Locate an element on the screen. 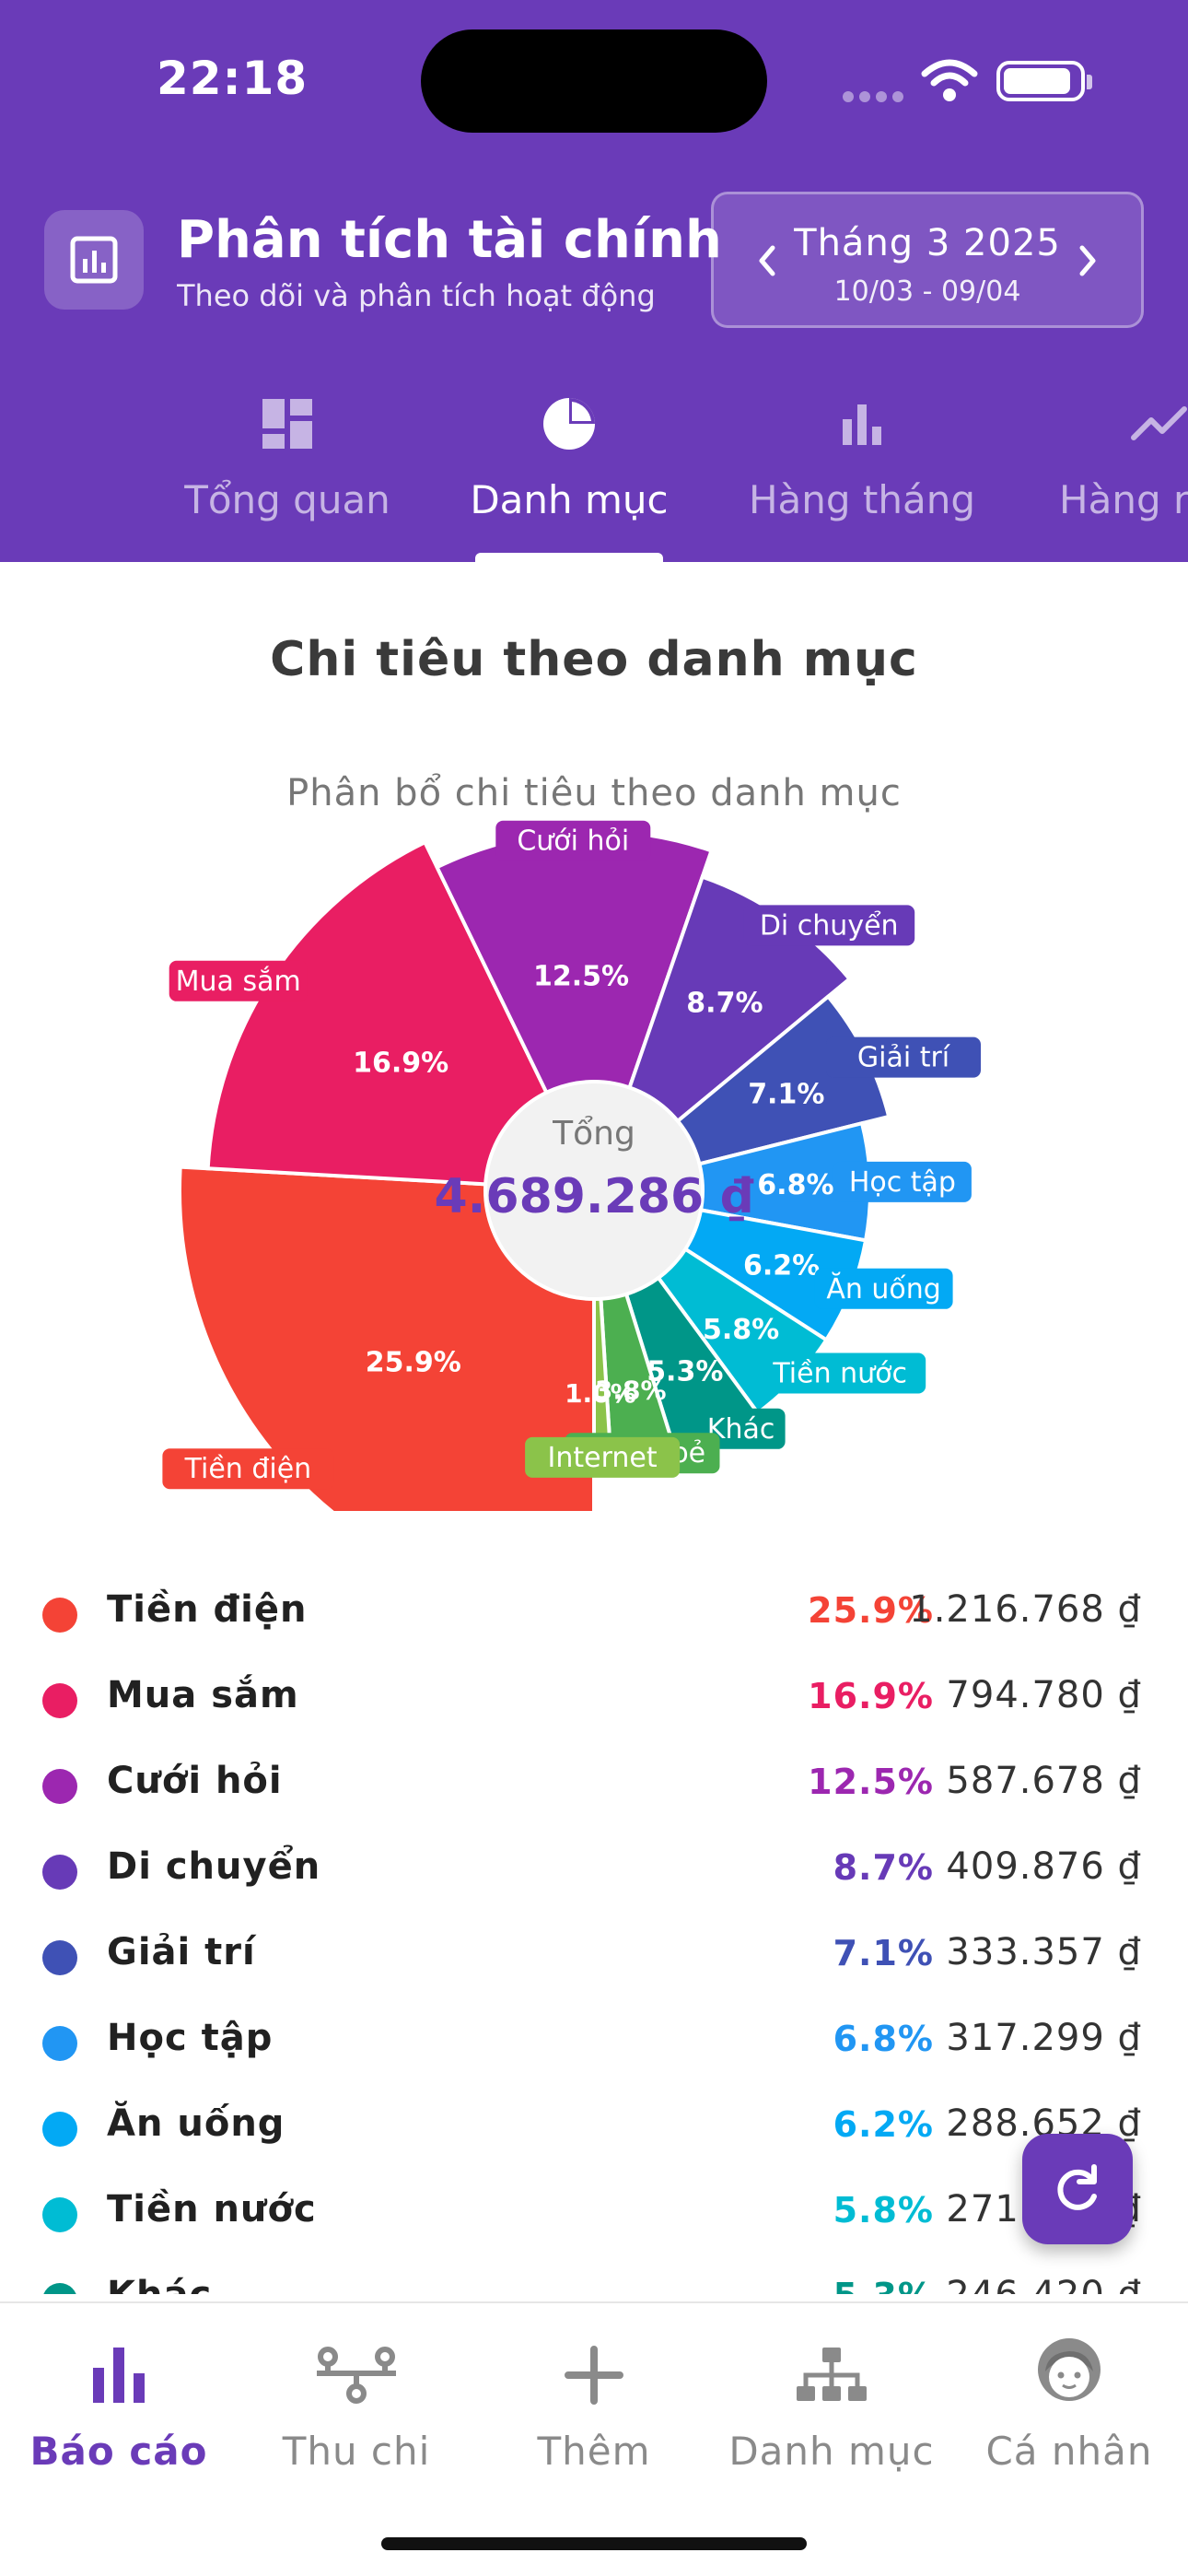 The height and width of the screenshot is (2576, 1188). refresh-button is located at coordinates (1077, 2189).